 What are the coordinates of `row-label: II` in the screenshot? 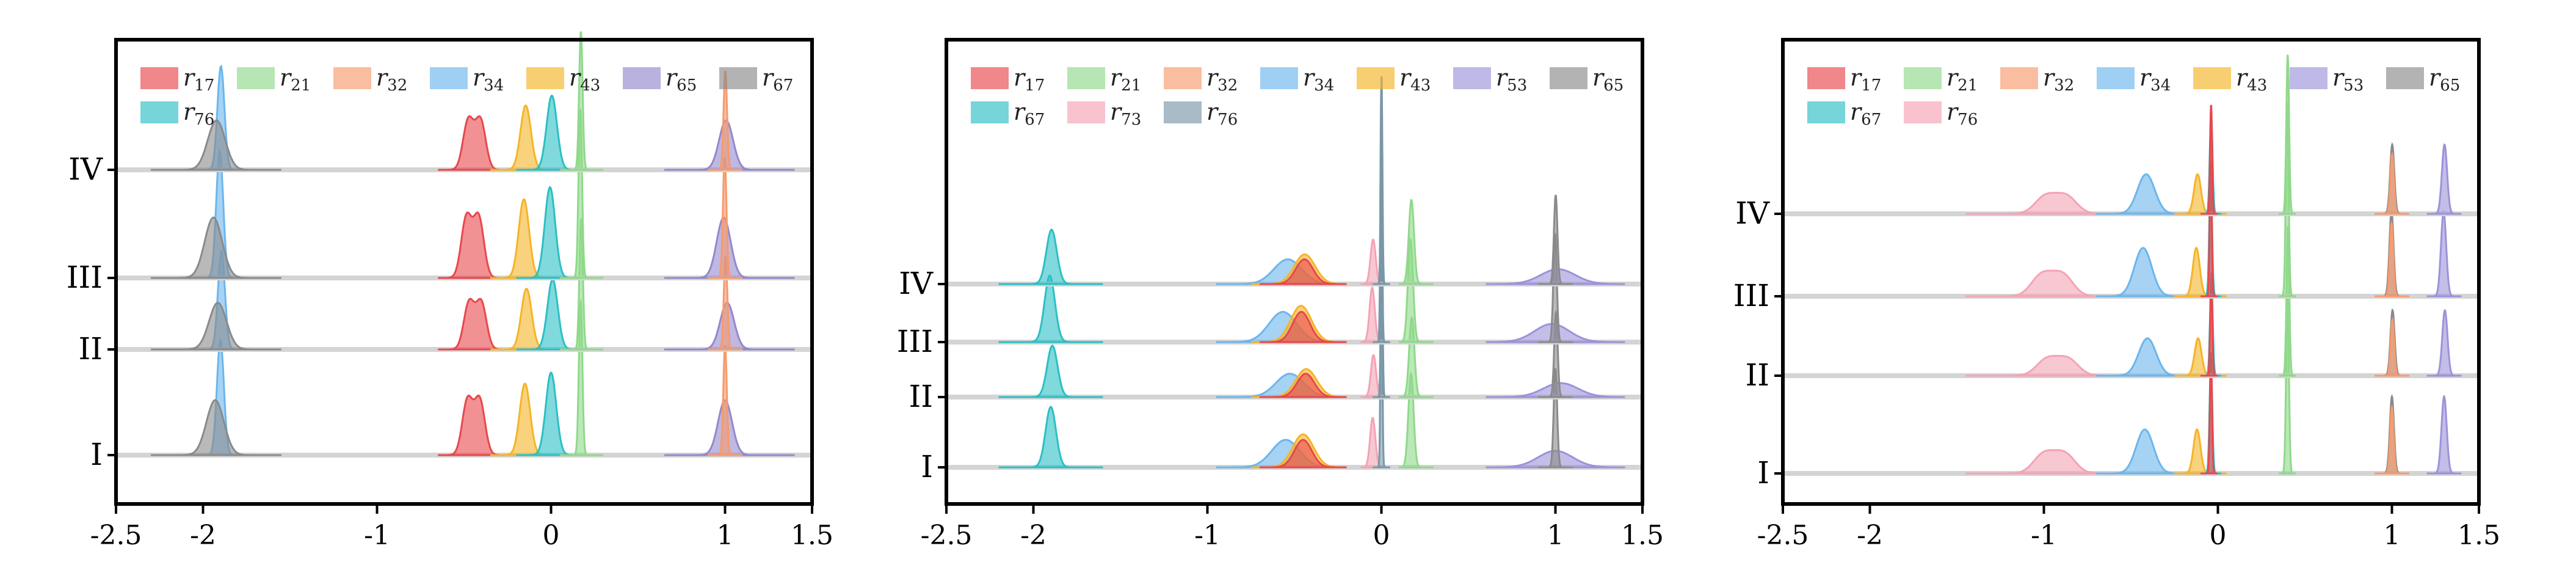 It's located at (90, 349).